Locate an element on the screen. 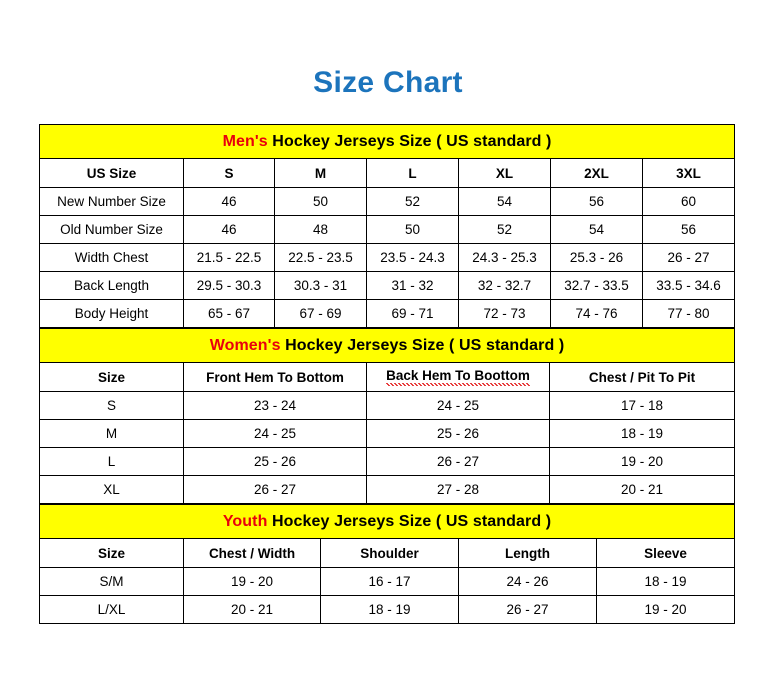 The width and height of the screenshot is (776, 692). womens-cell-2-1: 26 - 27 is located at coordinates (458, 461).